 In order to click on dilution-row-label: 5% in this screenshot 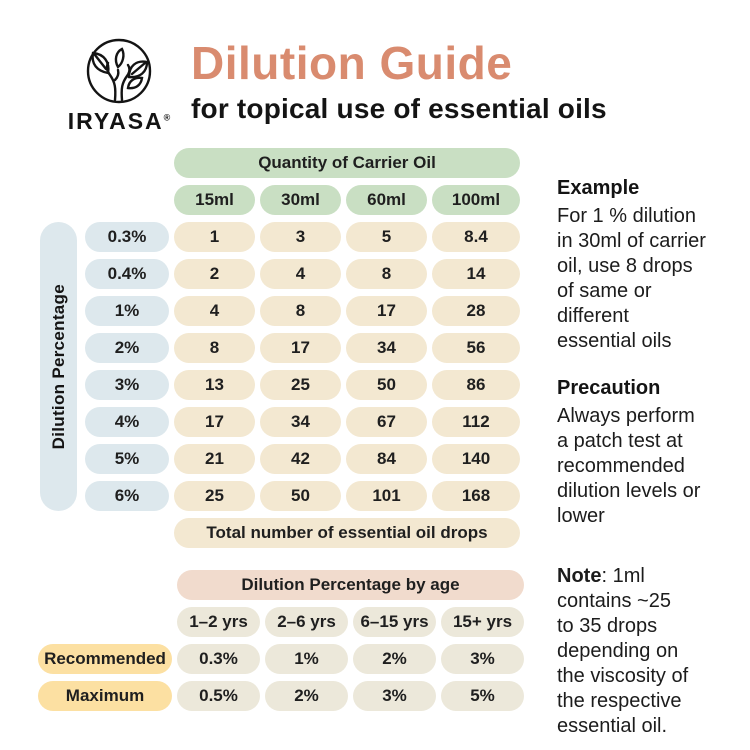, I will do `click(127, 459)`.